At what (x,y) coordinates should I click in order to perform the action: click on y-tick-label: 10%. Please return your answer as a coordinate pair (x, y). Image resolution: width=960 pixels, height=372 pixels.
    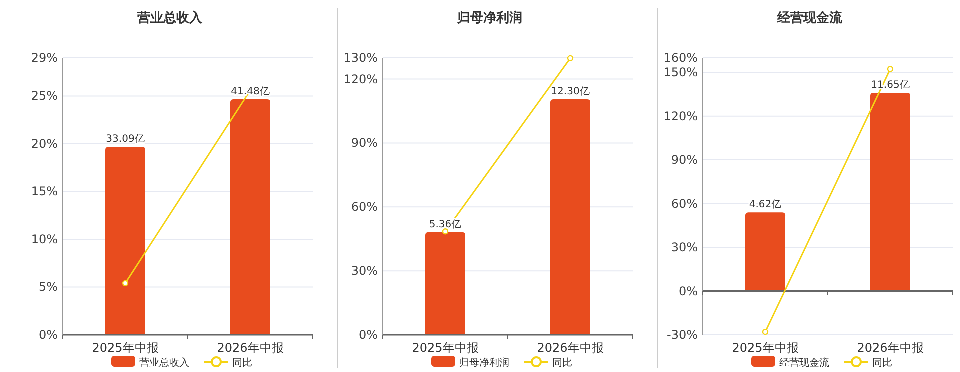
    Looking at the image, I should click on (44, 239).